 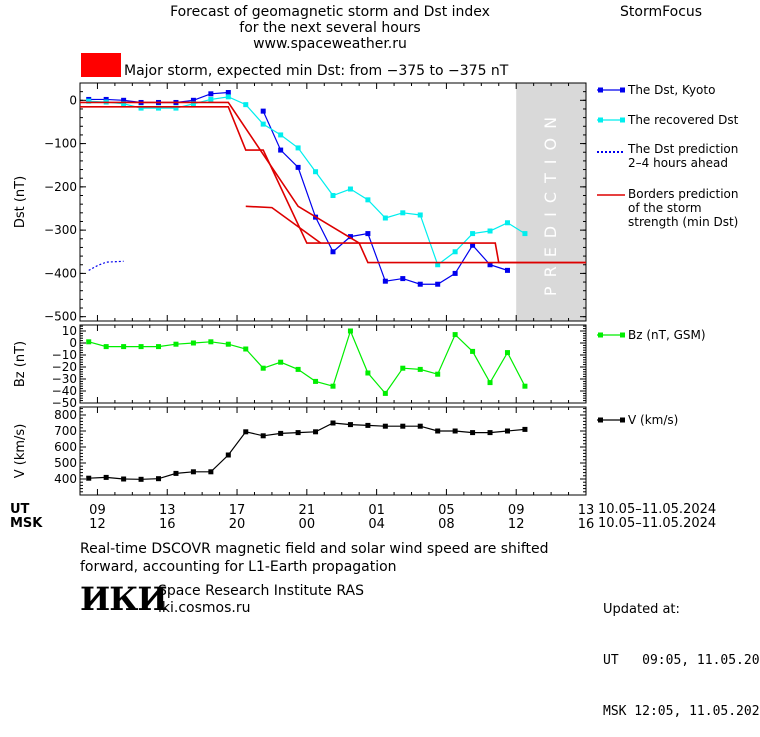 What do you see at coordinates (65, 447) in the screenshot?
I see `y-tick-label: 600` at bounding box center [65, 447].